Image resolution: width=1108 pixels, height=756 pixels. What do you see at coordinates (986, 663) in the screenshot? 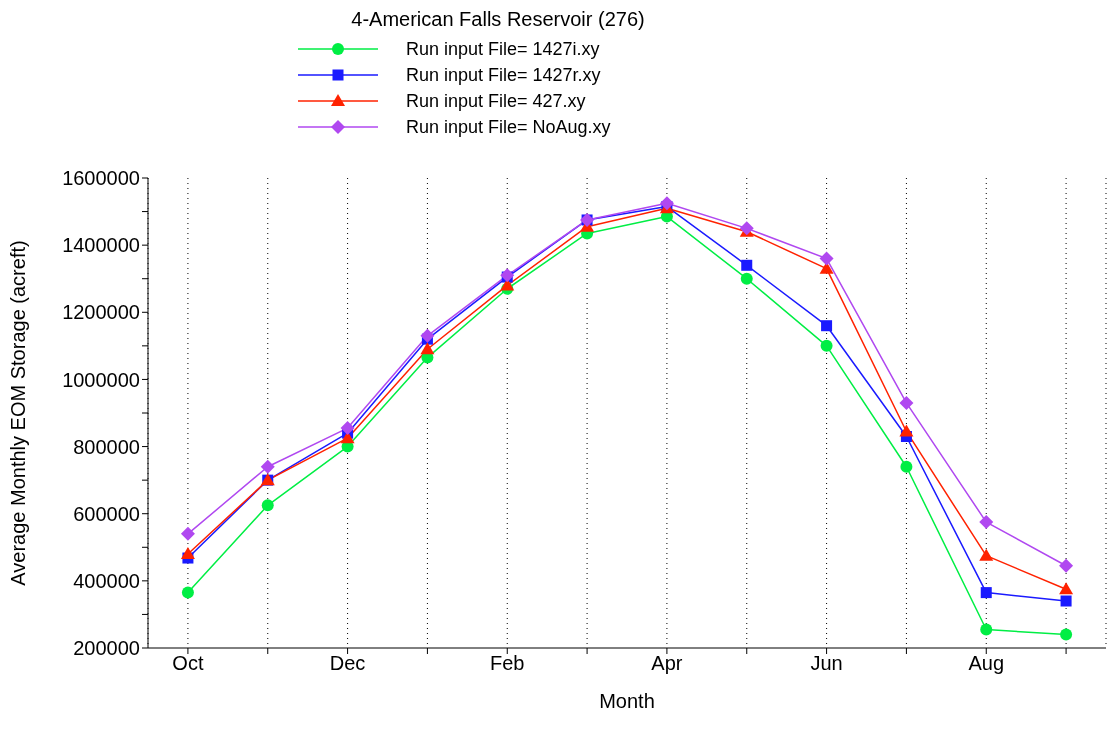
I see `x-tick-label: Aug` at bounding box center [986, 663].